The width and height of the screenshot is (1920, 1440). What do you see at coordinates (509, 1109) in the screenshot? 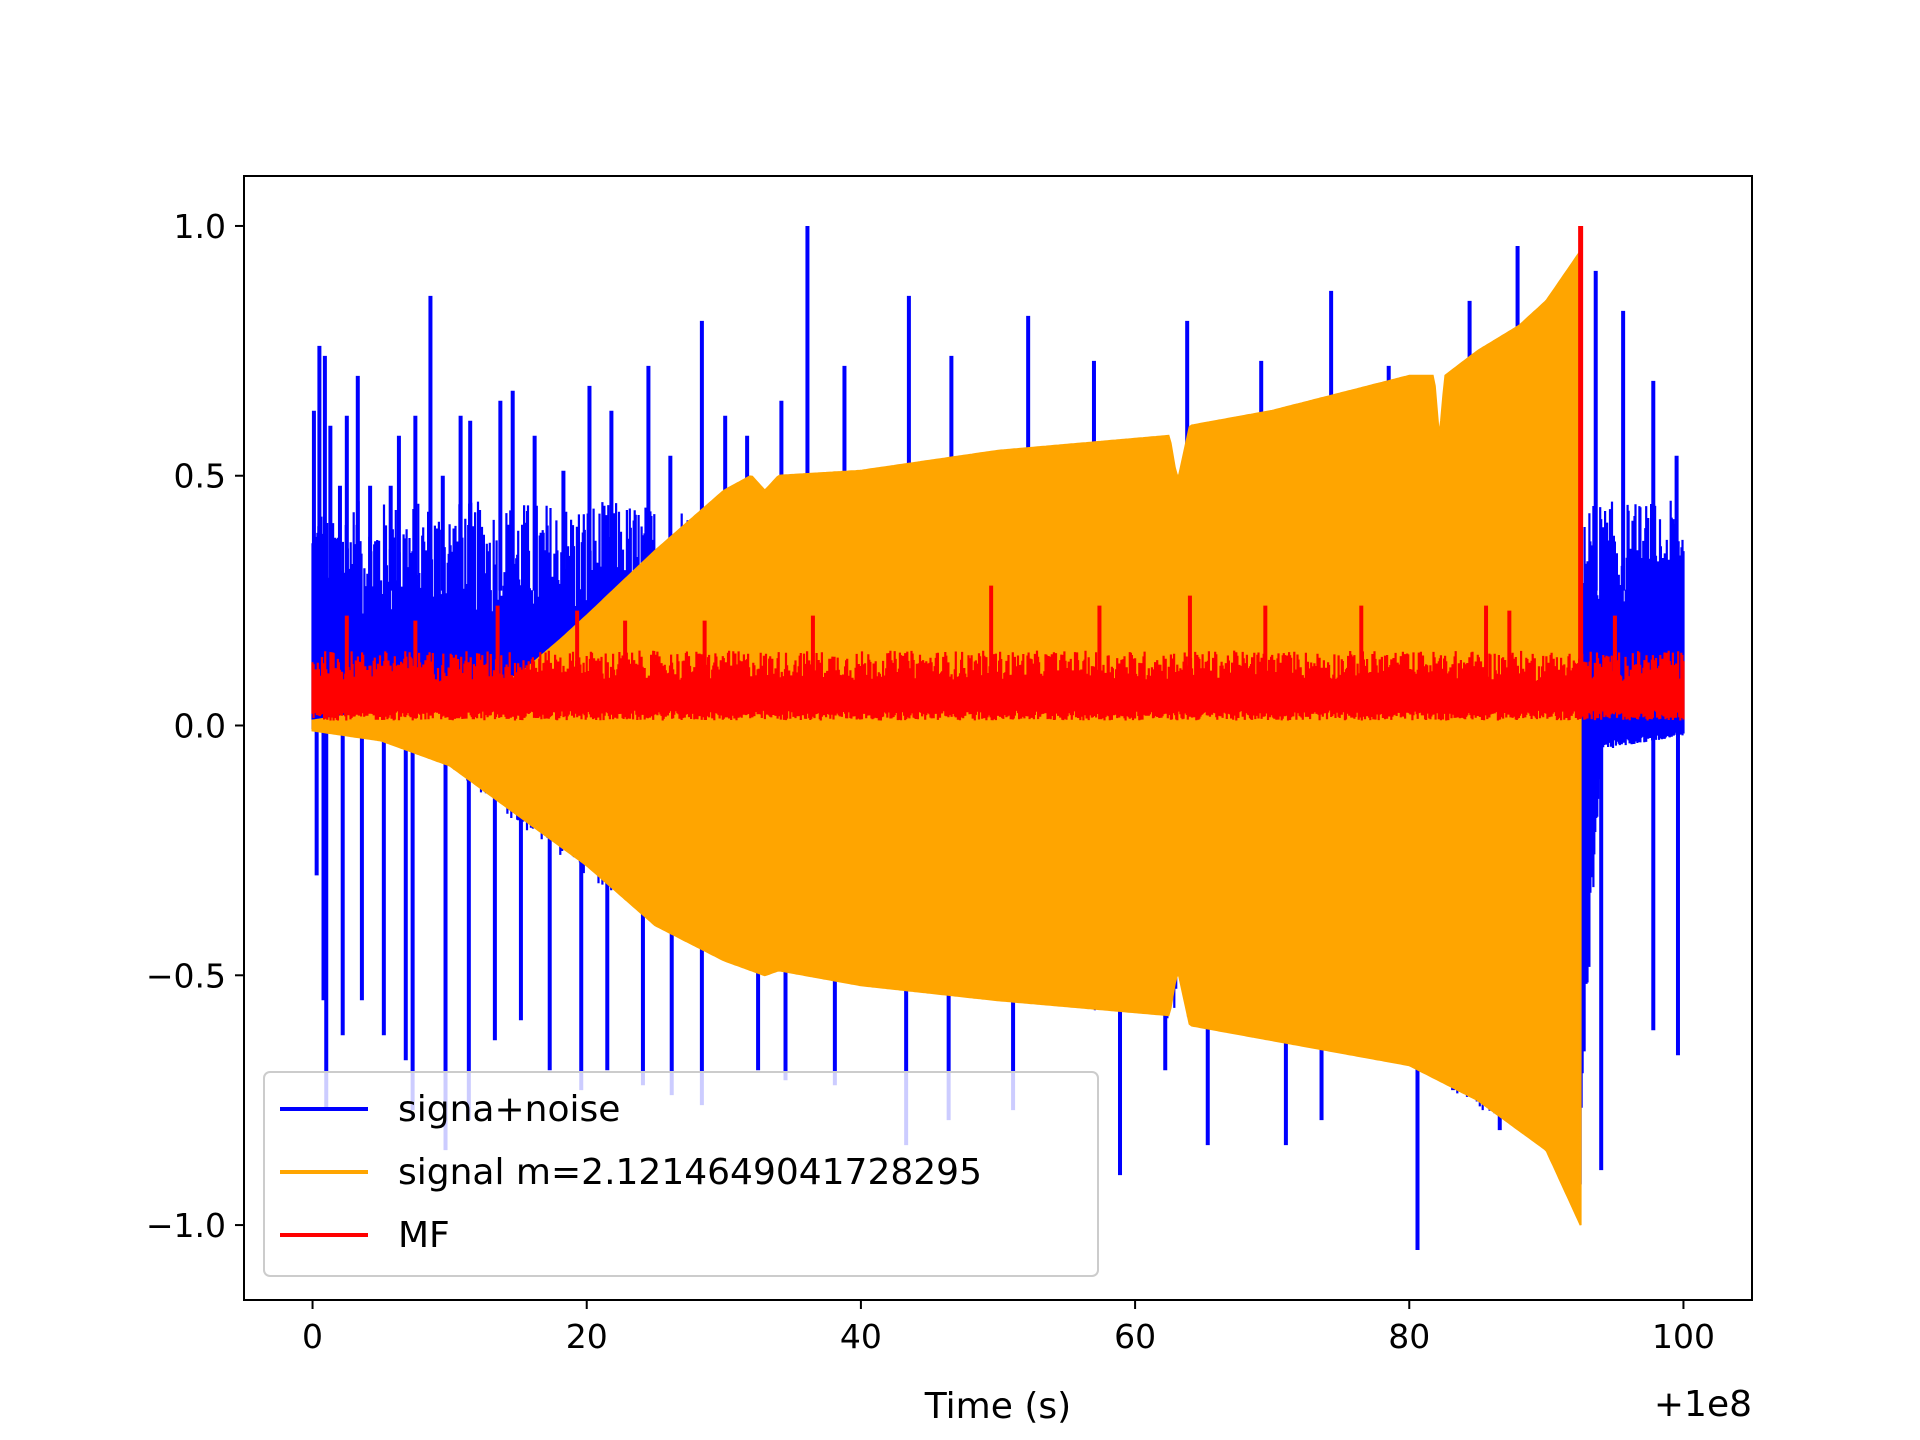
I see `legend-label-signa-noise: signa+noise` at bounding box center [509, 1109].